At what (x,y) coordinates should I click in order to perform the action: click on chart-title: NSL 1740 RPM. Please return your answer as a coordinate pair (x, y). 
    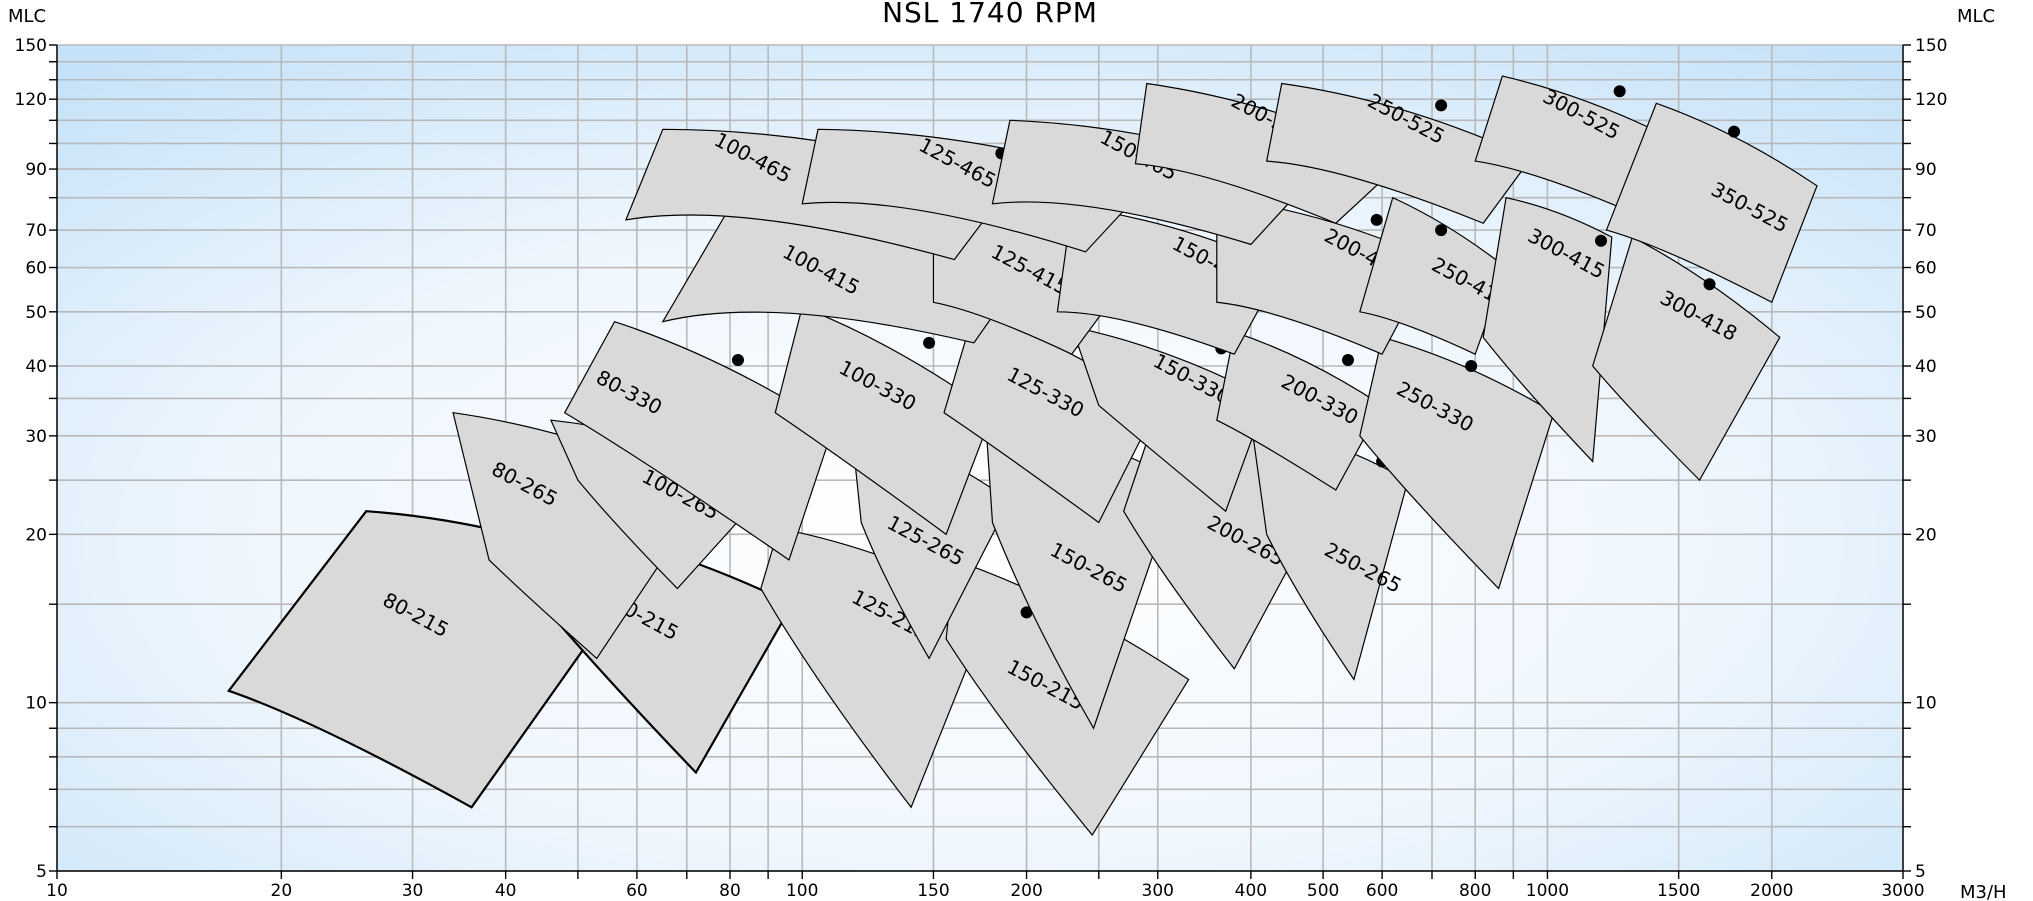
    Looking at the image, I should click on (990, 14).